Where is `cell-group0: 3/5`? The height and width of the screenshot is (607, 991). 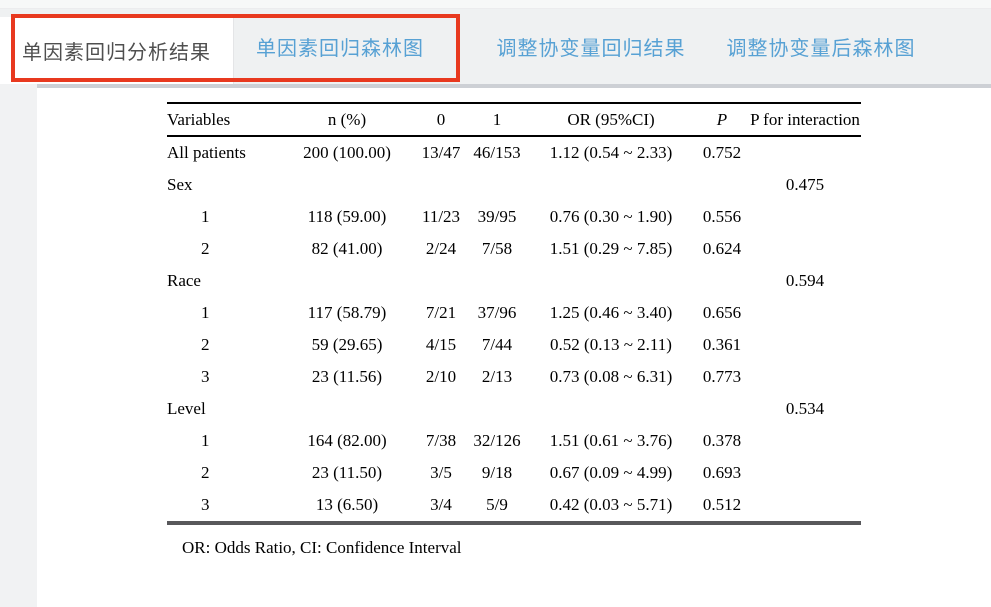 cell-group0: 3/5 is located at coordinates (441, 472).